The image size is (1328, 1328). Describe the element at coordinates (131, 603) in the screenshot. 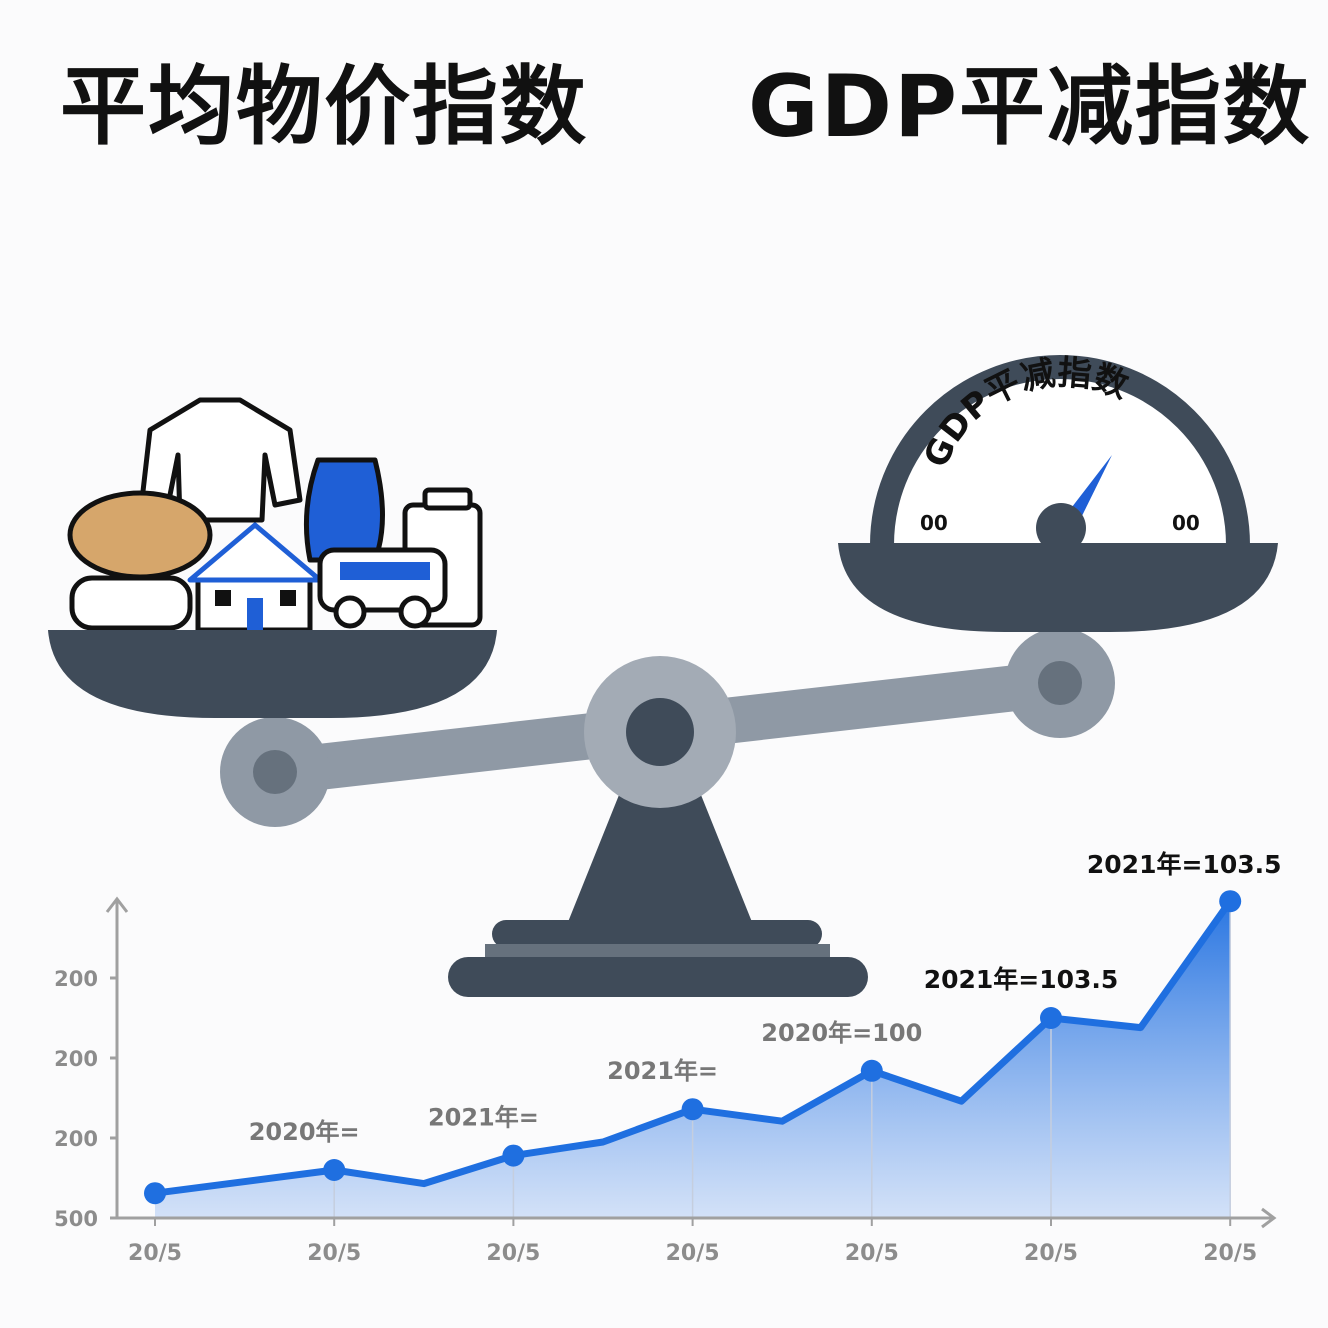

I see `book-icon` at that location.